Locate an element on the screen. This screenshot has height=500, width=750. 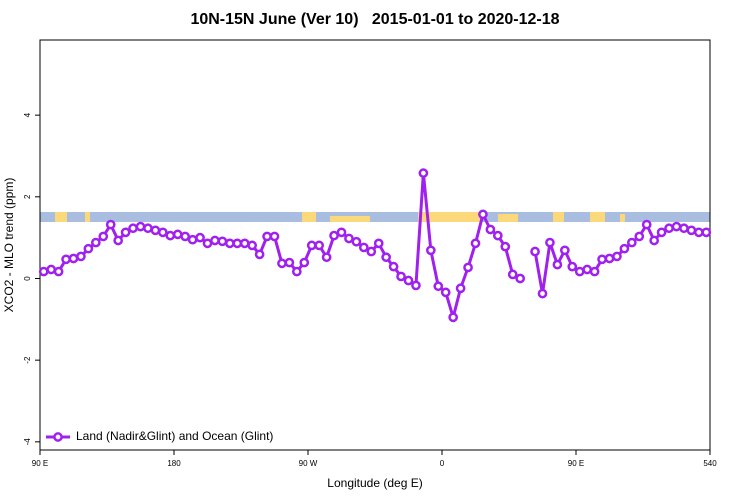
x-tick-label: 540 is located at coordinates (710, 463).